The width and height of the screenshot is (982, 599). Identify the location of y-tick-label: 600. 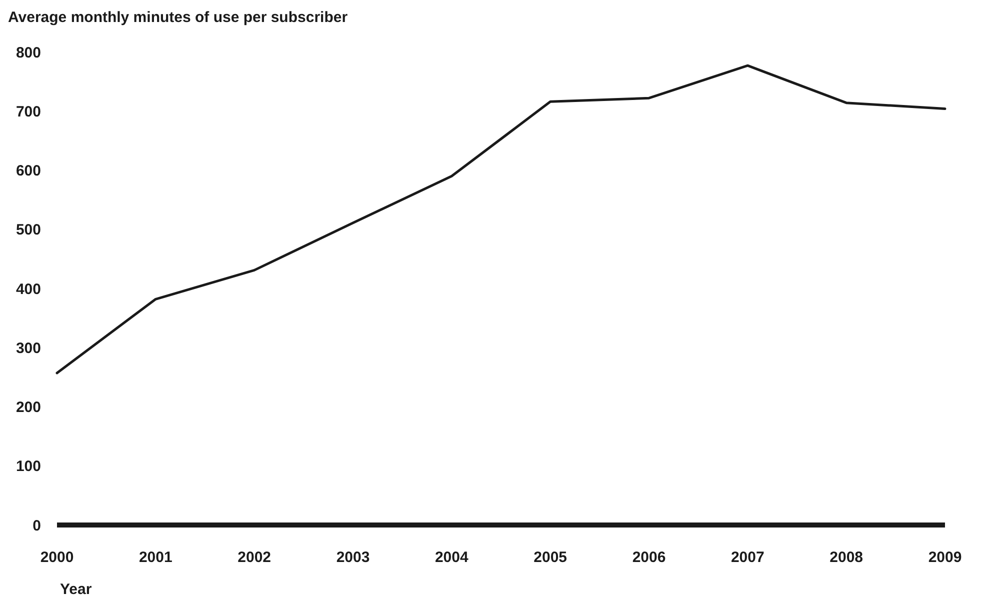
(28, 171).